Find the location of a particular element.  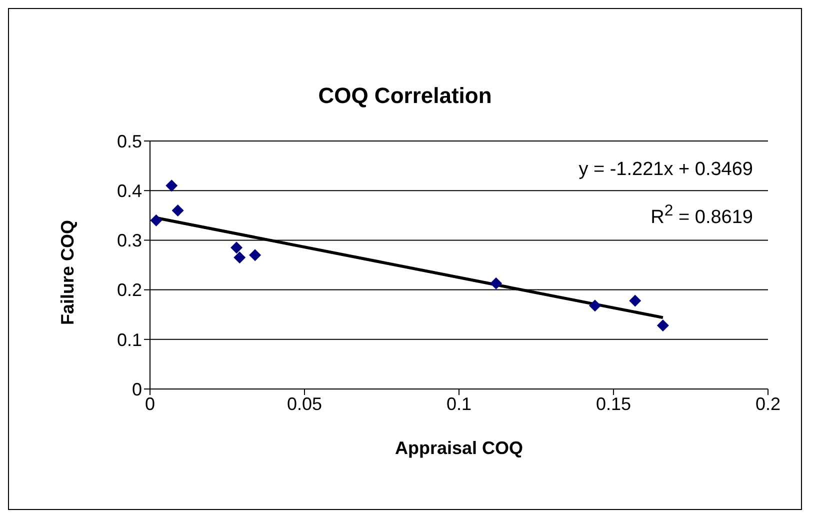

chart-title: COQ Correlation is located at coordinates (405, 96).